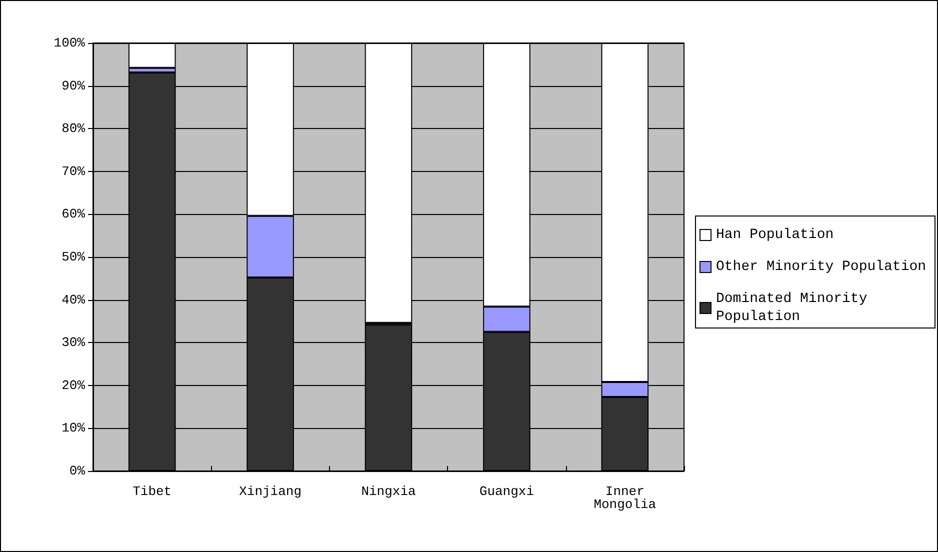  I want to click on legend-label: Other Minority Population, so click(821, 267).